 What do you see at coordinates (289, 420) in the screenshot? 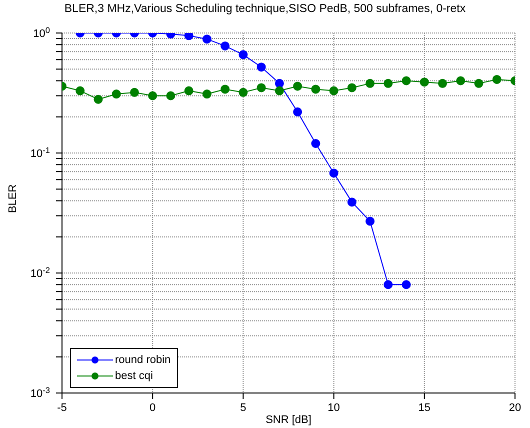
I see `x-axis-title: SNR [dB]` at bounding box center [289, 420].